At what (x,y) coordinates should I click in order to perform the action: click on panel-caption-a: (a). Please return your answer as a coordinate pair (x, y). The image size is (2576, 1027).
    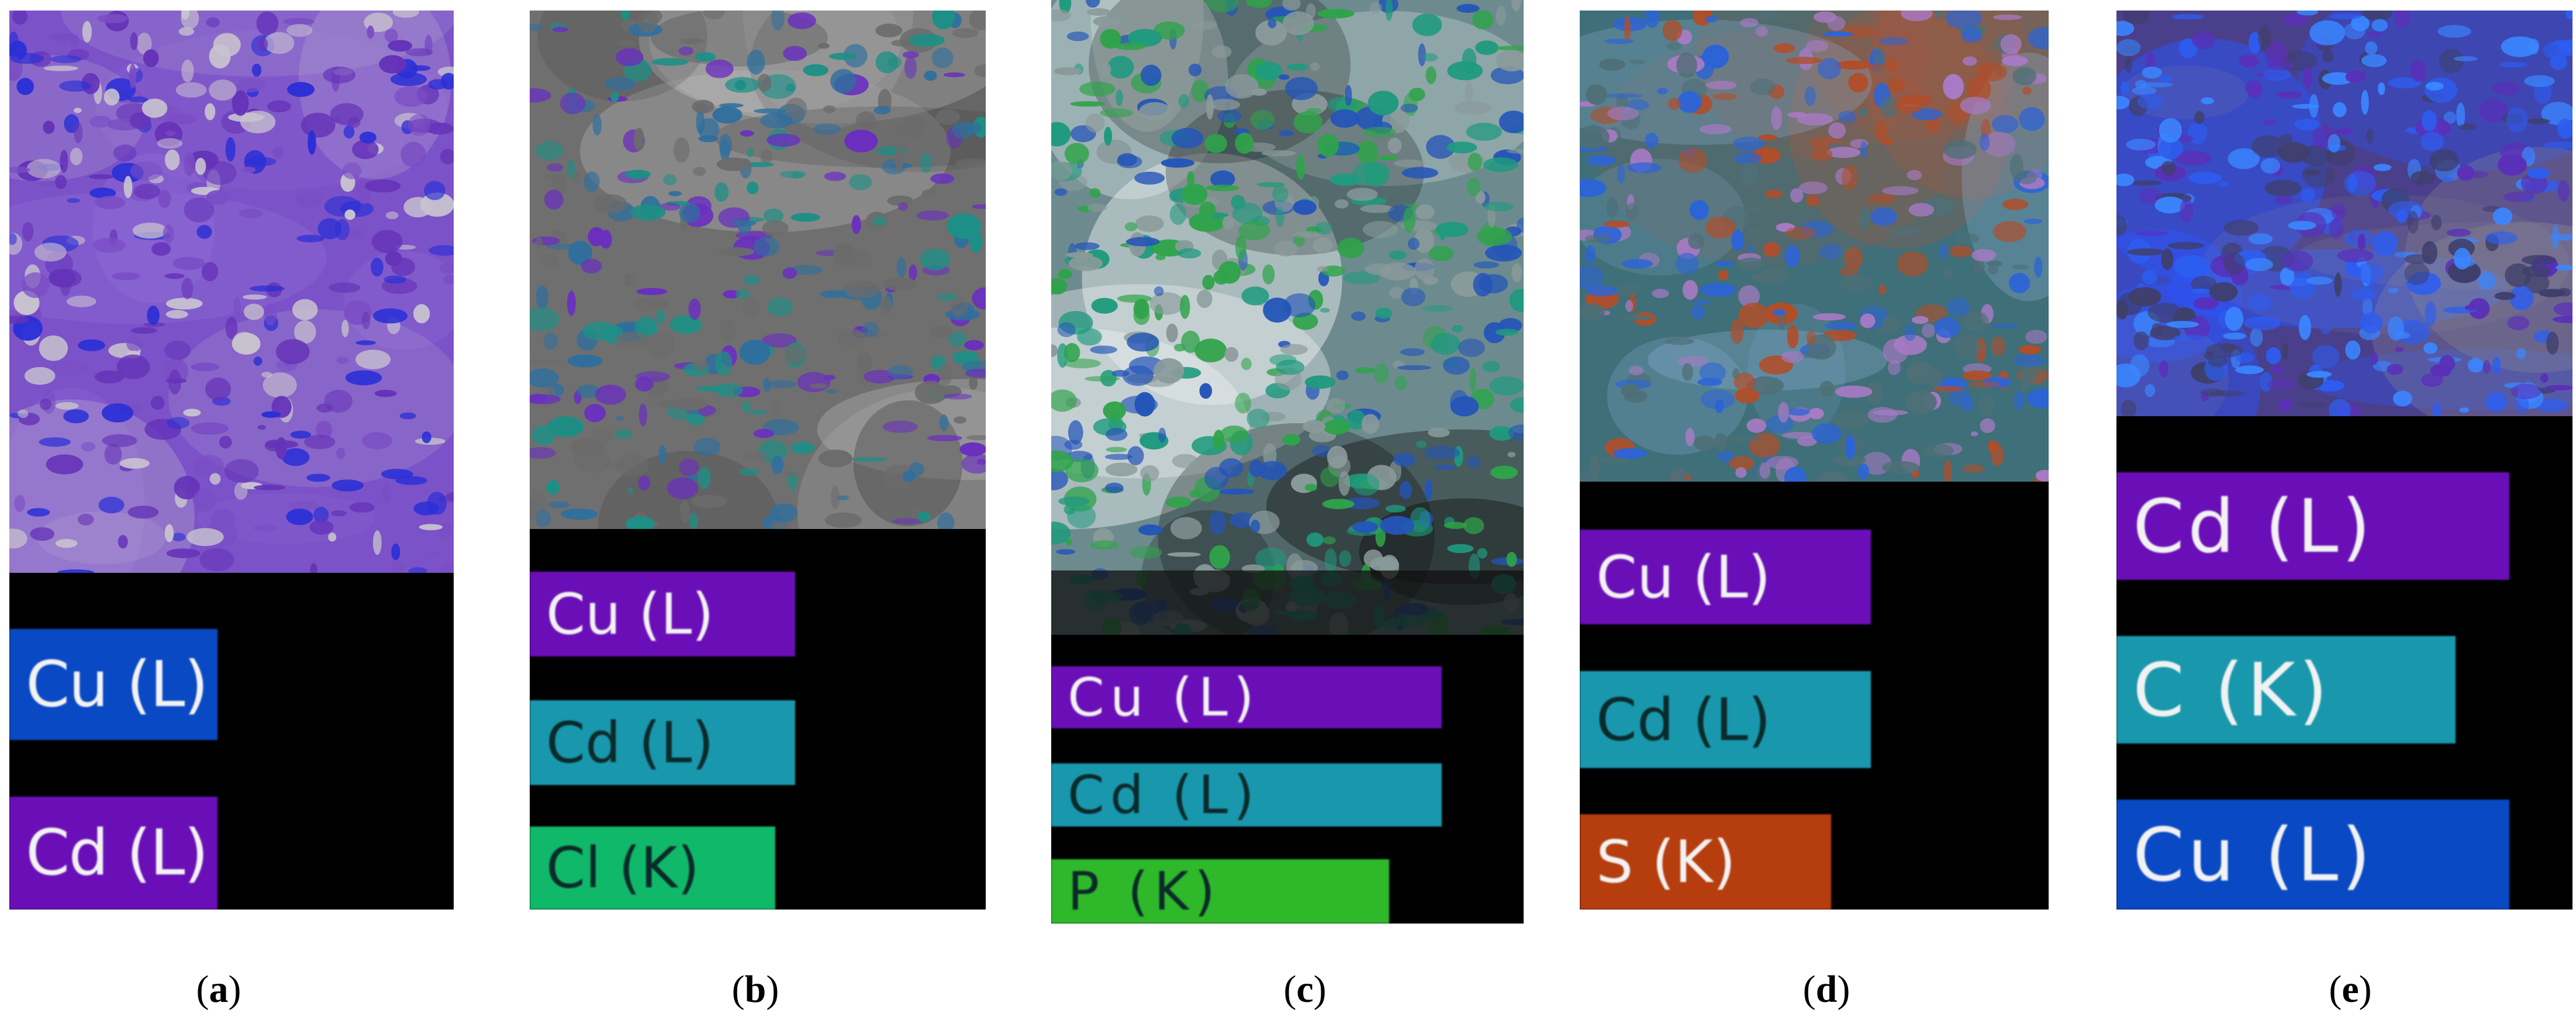
    Looking at the image, I should click on (218, 990).